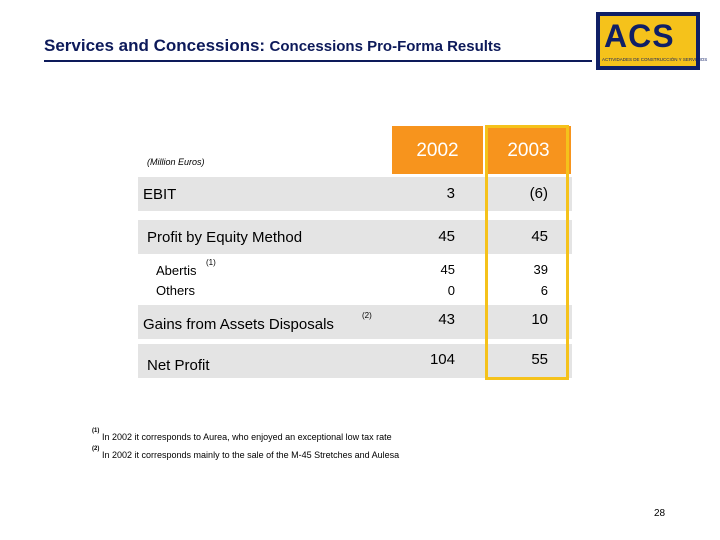  Describe the element at coordinates (539, 236) in the screenshot. I see `value-equity-2003: 45` at that location.